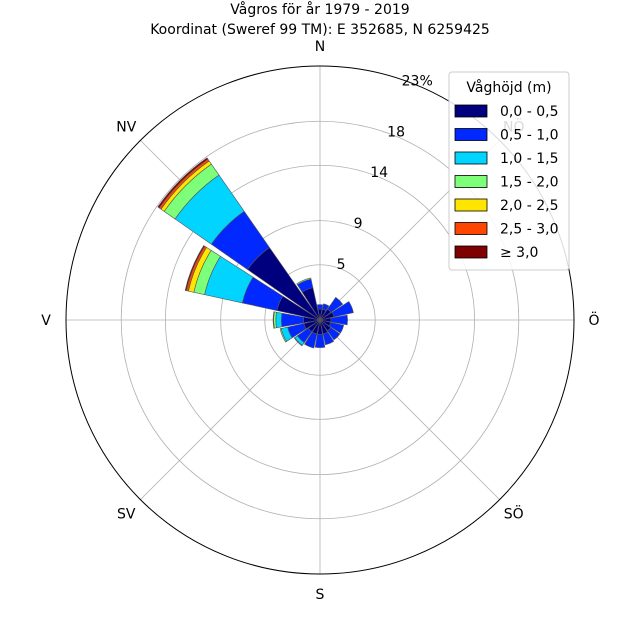  What do you see at coordinates (320, 47) in the screenshot?
I see `compass-label: N` at bounding box center [320, 47].